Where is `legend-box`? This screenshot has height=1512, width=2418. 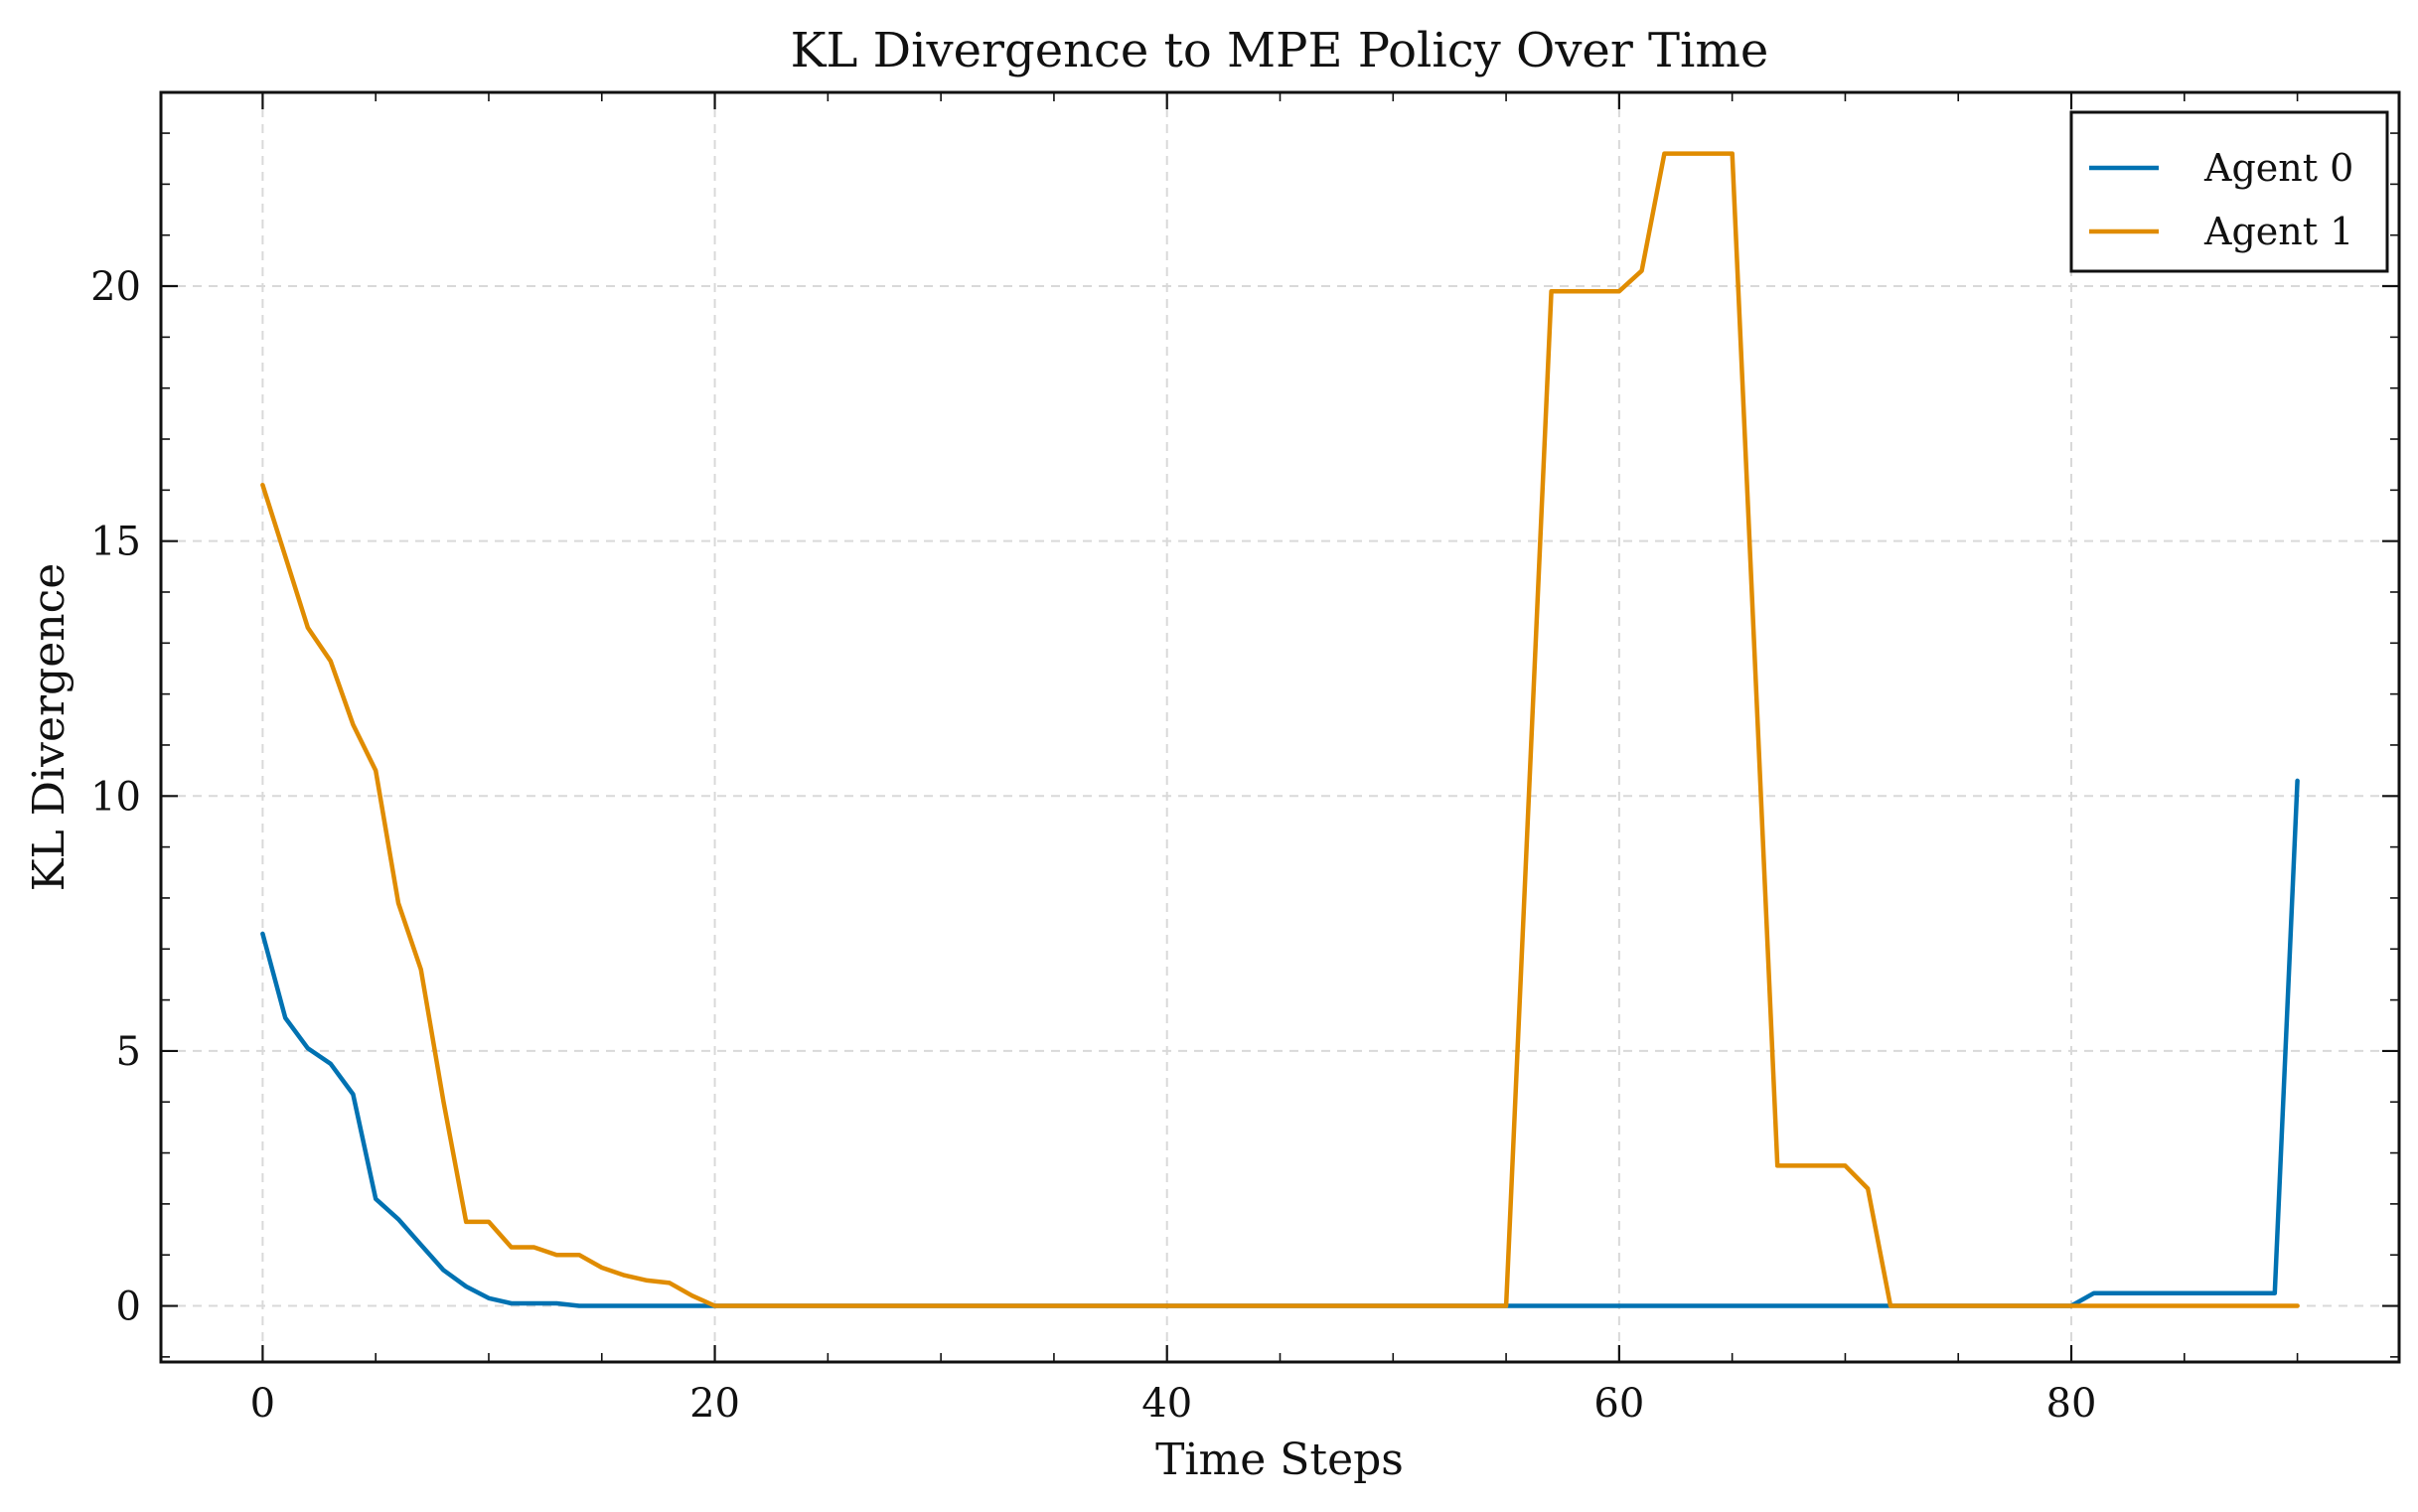
legend-box is located at coordinates (2229, 191).